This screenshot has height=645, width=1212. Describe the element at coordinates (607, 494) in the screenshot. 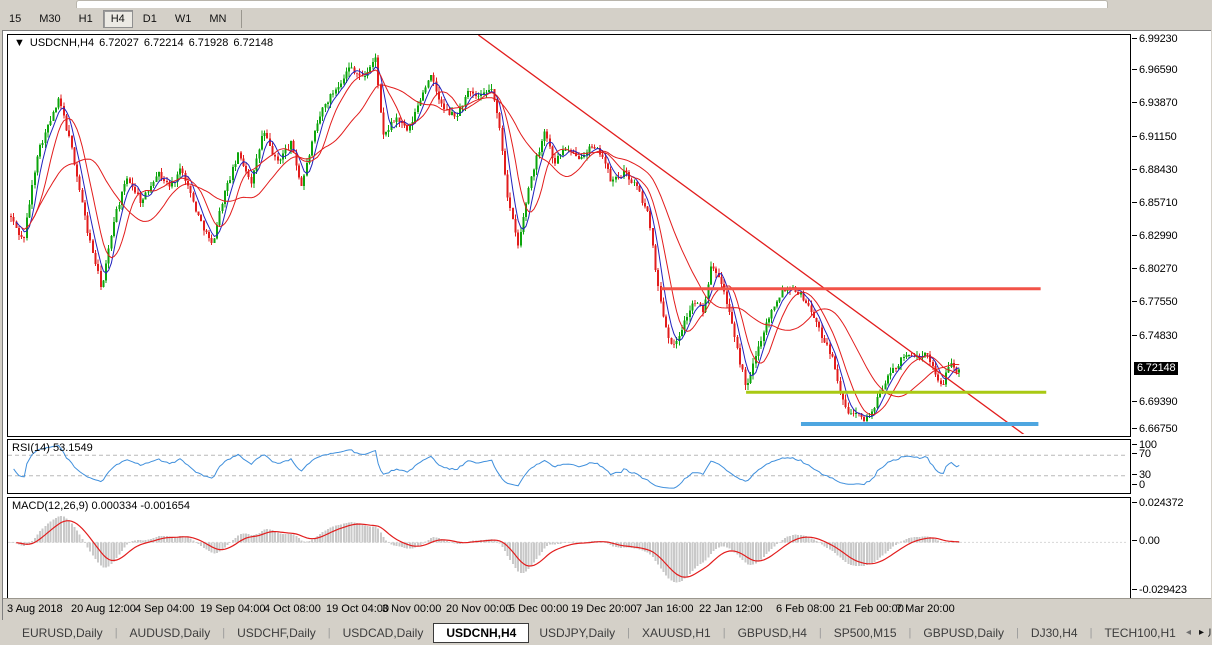

I see `pane-splitter-macd` at that location.